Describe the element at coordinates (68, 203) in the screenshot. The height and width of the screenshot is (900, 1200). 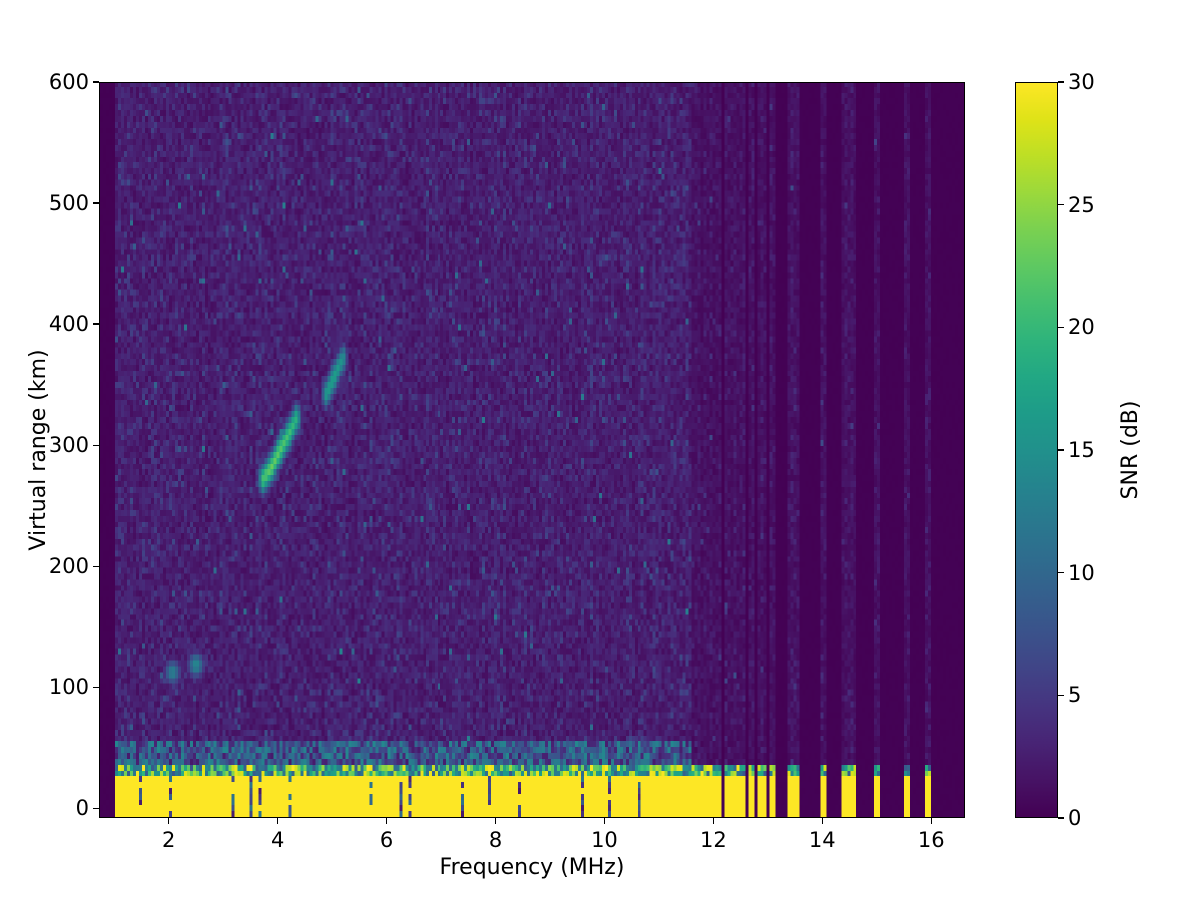
I see `y-tick-label: 500` at that location.